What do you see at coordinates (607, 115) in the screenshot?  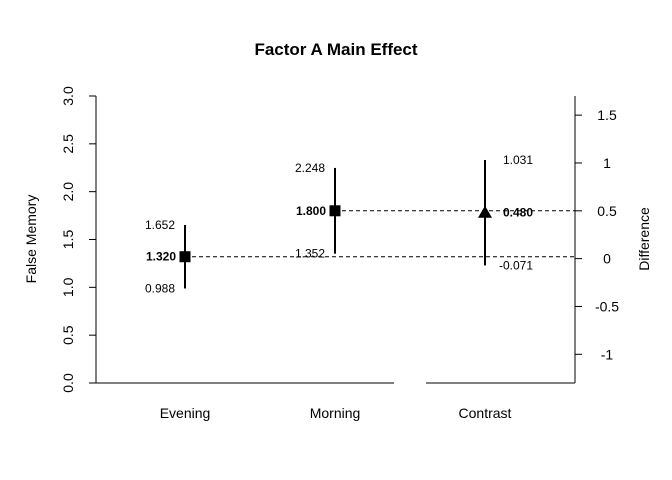 I see `y2-tick-label: 1.5` at bounding box center [607, 115].